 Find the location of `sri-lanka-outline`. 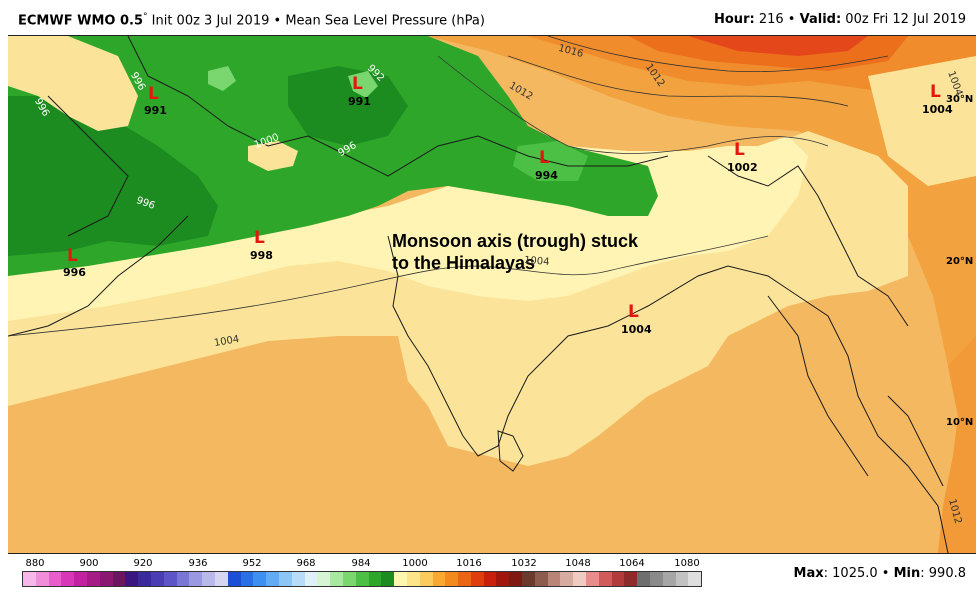

sri-lanka-outline is located at coordinates (510, 451).